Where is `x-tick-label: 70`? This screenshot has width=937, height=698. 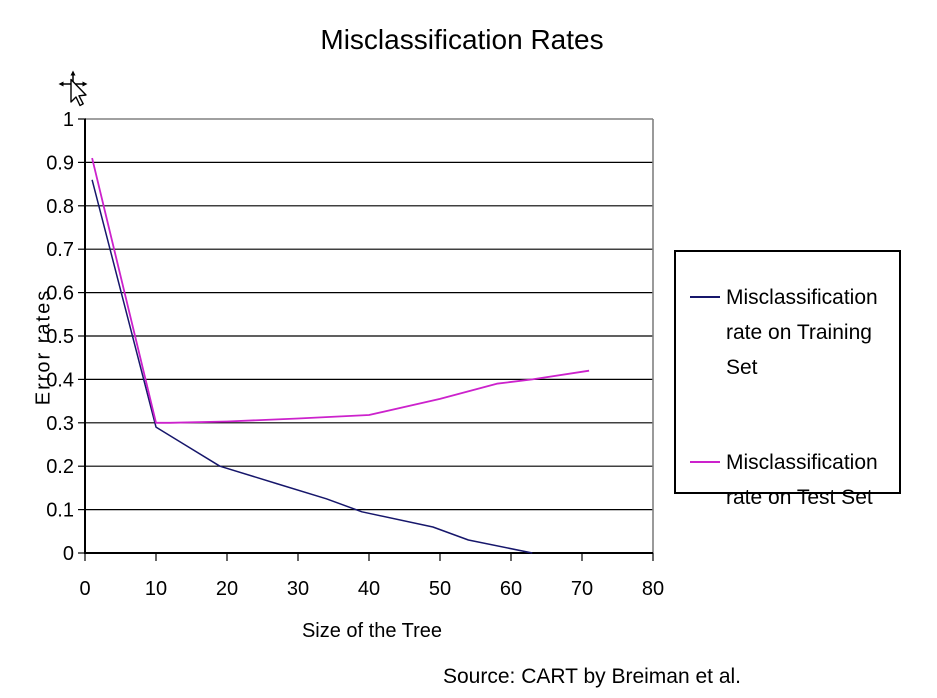
x-tick-label: 70 is located at coordinates (582, 589).